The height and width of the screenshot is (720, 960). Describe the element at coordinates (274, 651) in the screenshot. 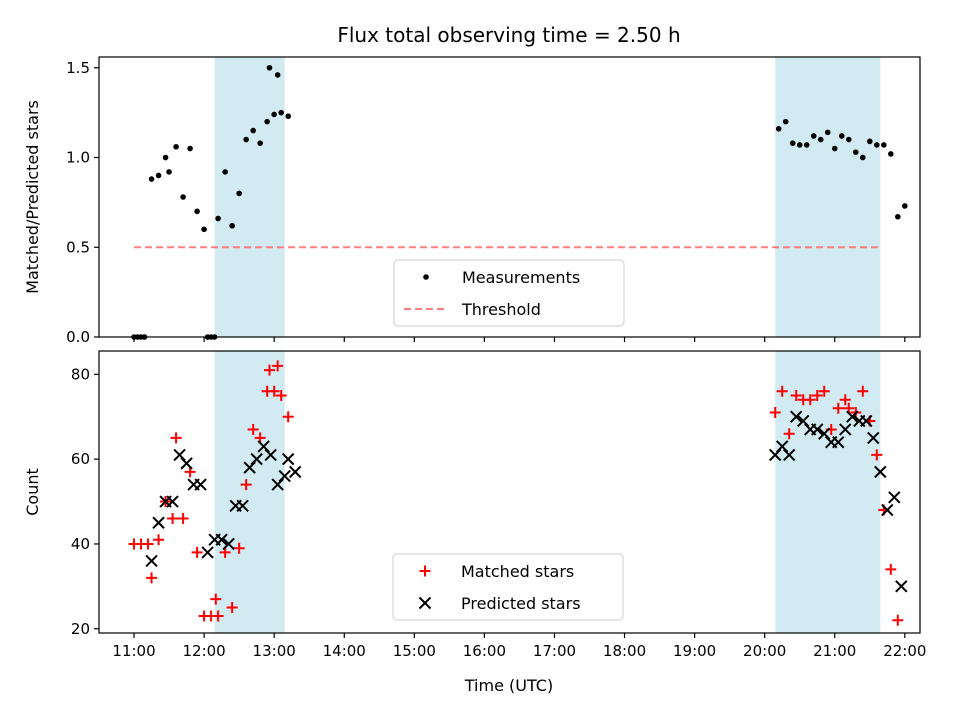

I see `x-tick-label: 13:00` at that location.